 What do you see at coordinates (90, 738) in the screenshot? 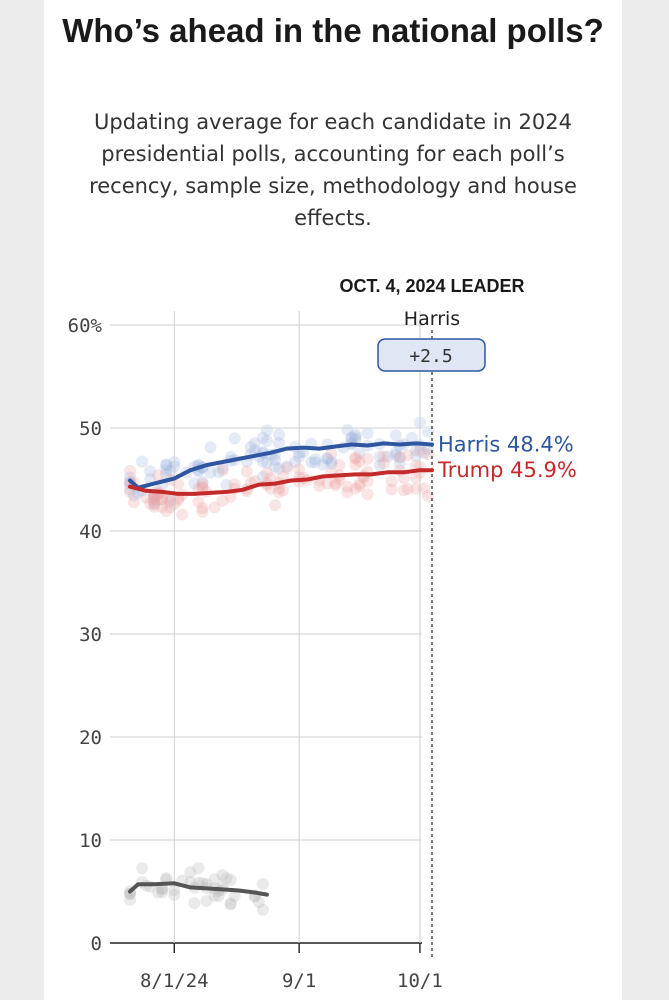
I see `y-tick-label: 20` at bounding box center [90, 738].